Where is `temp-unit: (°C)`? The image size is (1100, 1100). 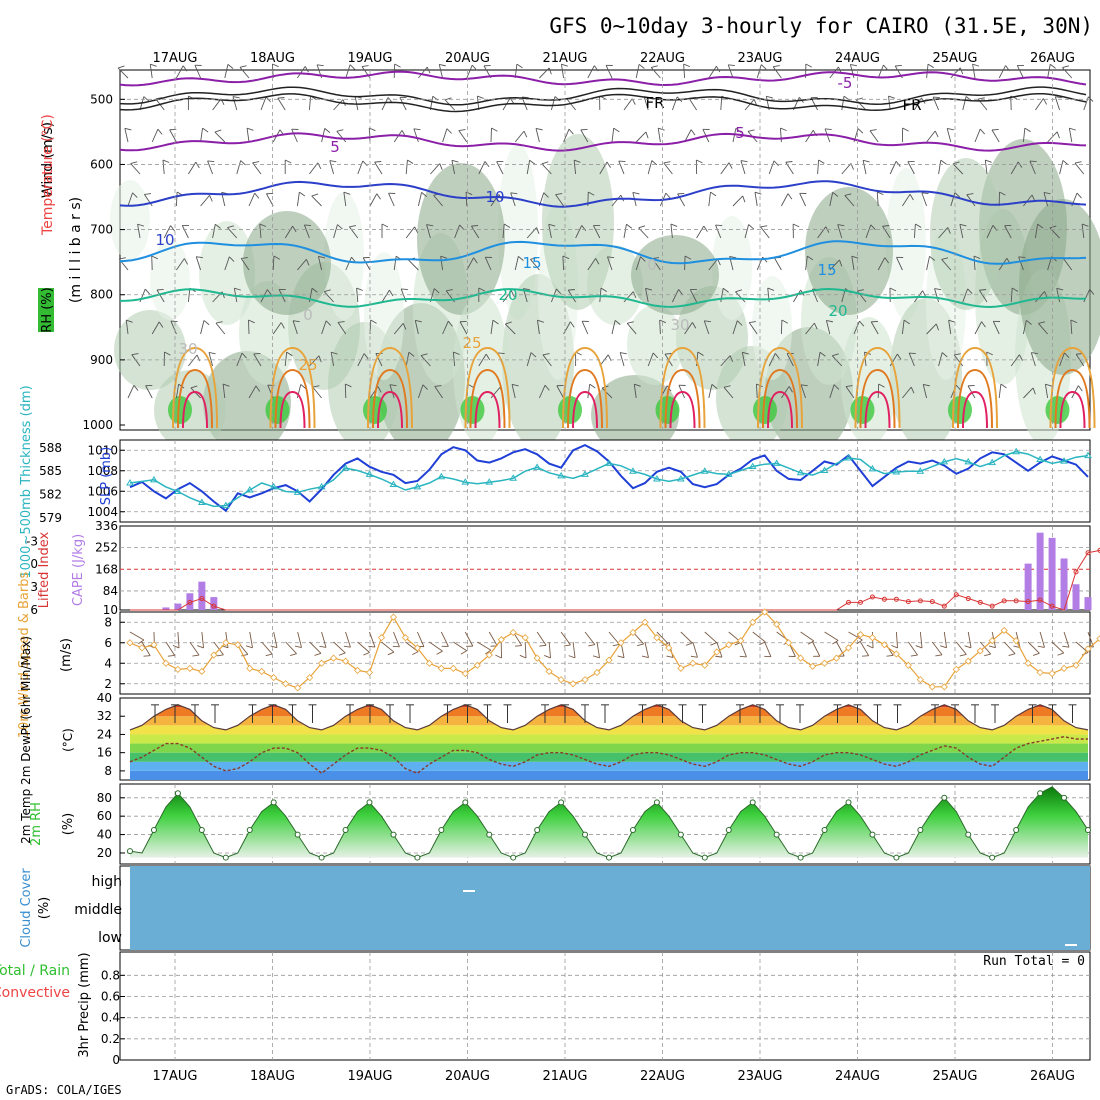 temp-unit: (°C) is located at coordinates (68, 740).